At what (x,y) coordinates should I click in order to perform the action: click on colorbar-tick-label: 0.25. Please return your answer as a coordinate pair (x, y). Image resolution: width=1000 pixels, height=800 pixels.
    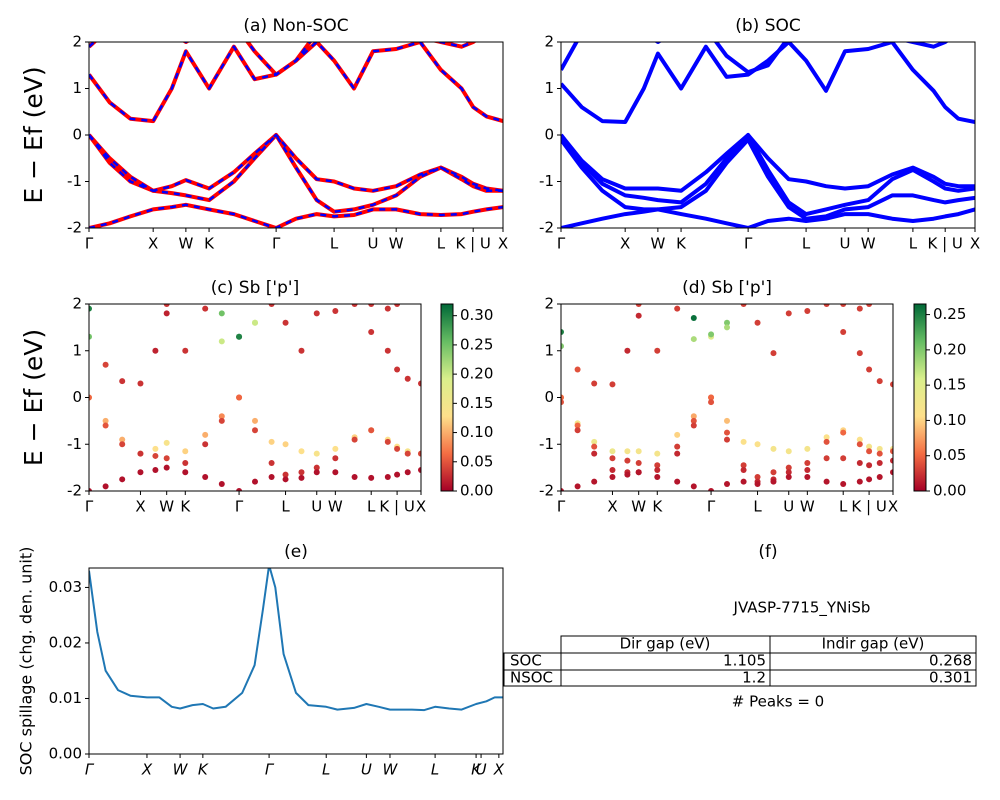
    Looking at the image, I should click on (949, 314).